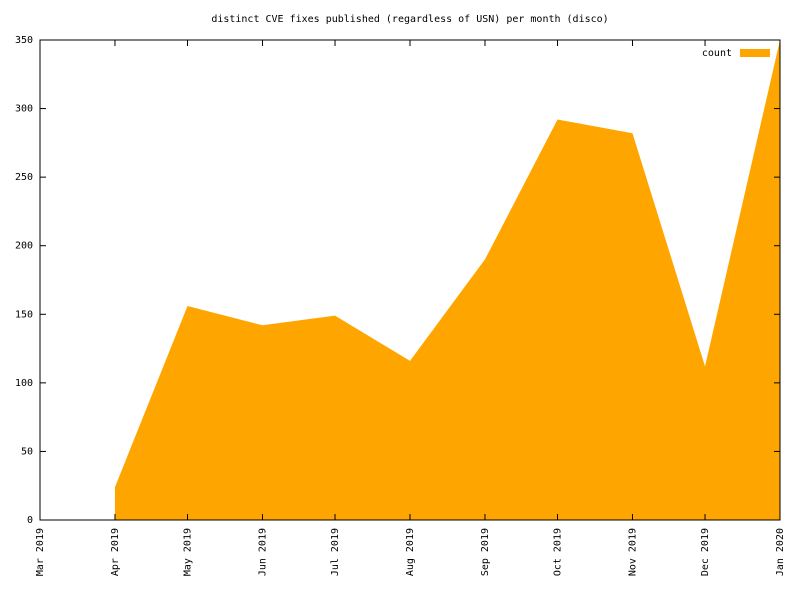  I want to click on legend-swatch, so click(755, 53).